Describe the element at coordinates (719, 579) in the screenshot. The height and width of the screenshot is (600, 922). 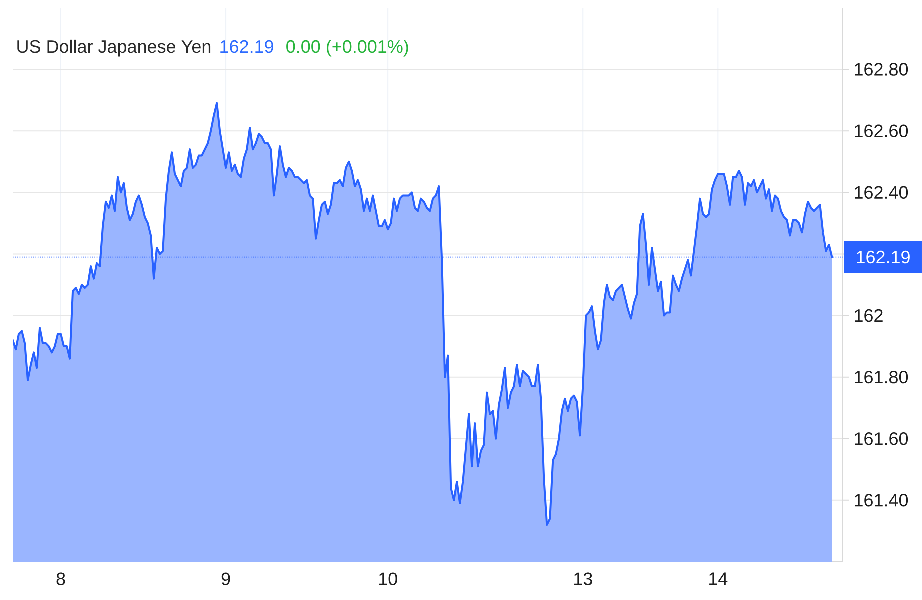
I see `x-tick-label: 14` at that location.